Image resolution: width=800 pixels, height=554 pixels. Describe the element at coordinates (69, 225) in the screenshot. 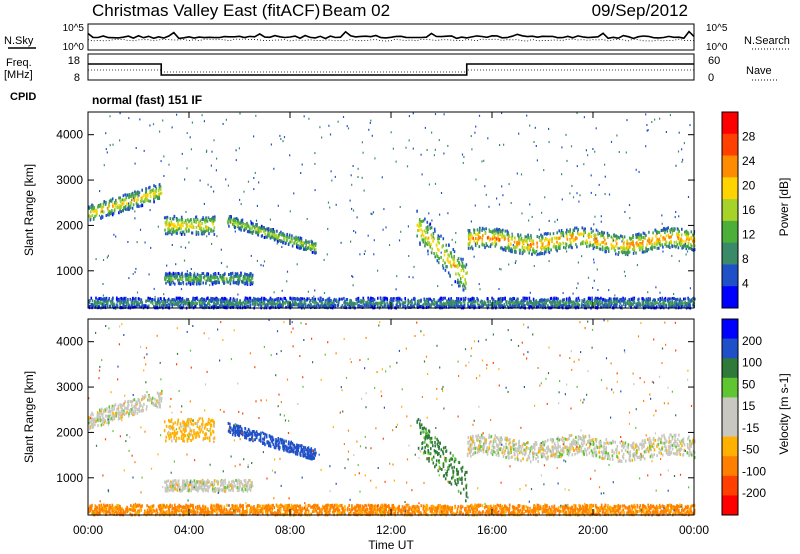

I see `y-tick-label: 2000` at that location.